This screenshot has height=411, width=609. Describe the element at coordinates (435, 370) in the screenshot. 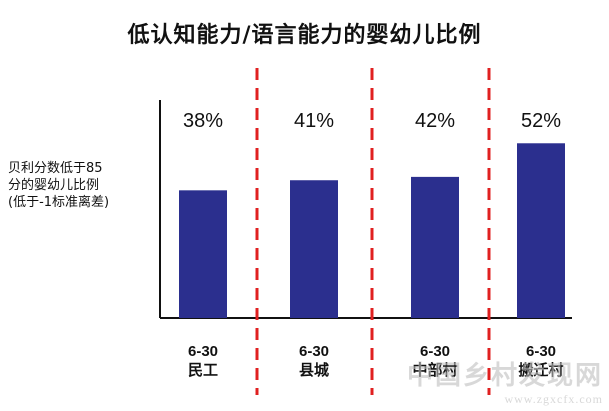

I see `category-name-3: 中部村` at that location.